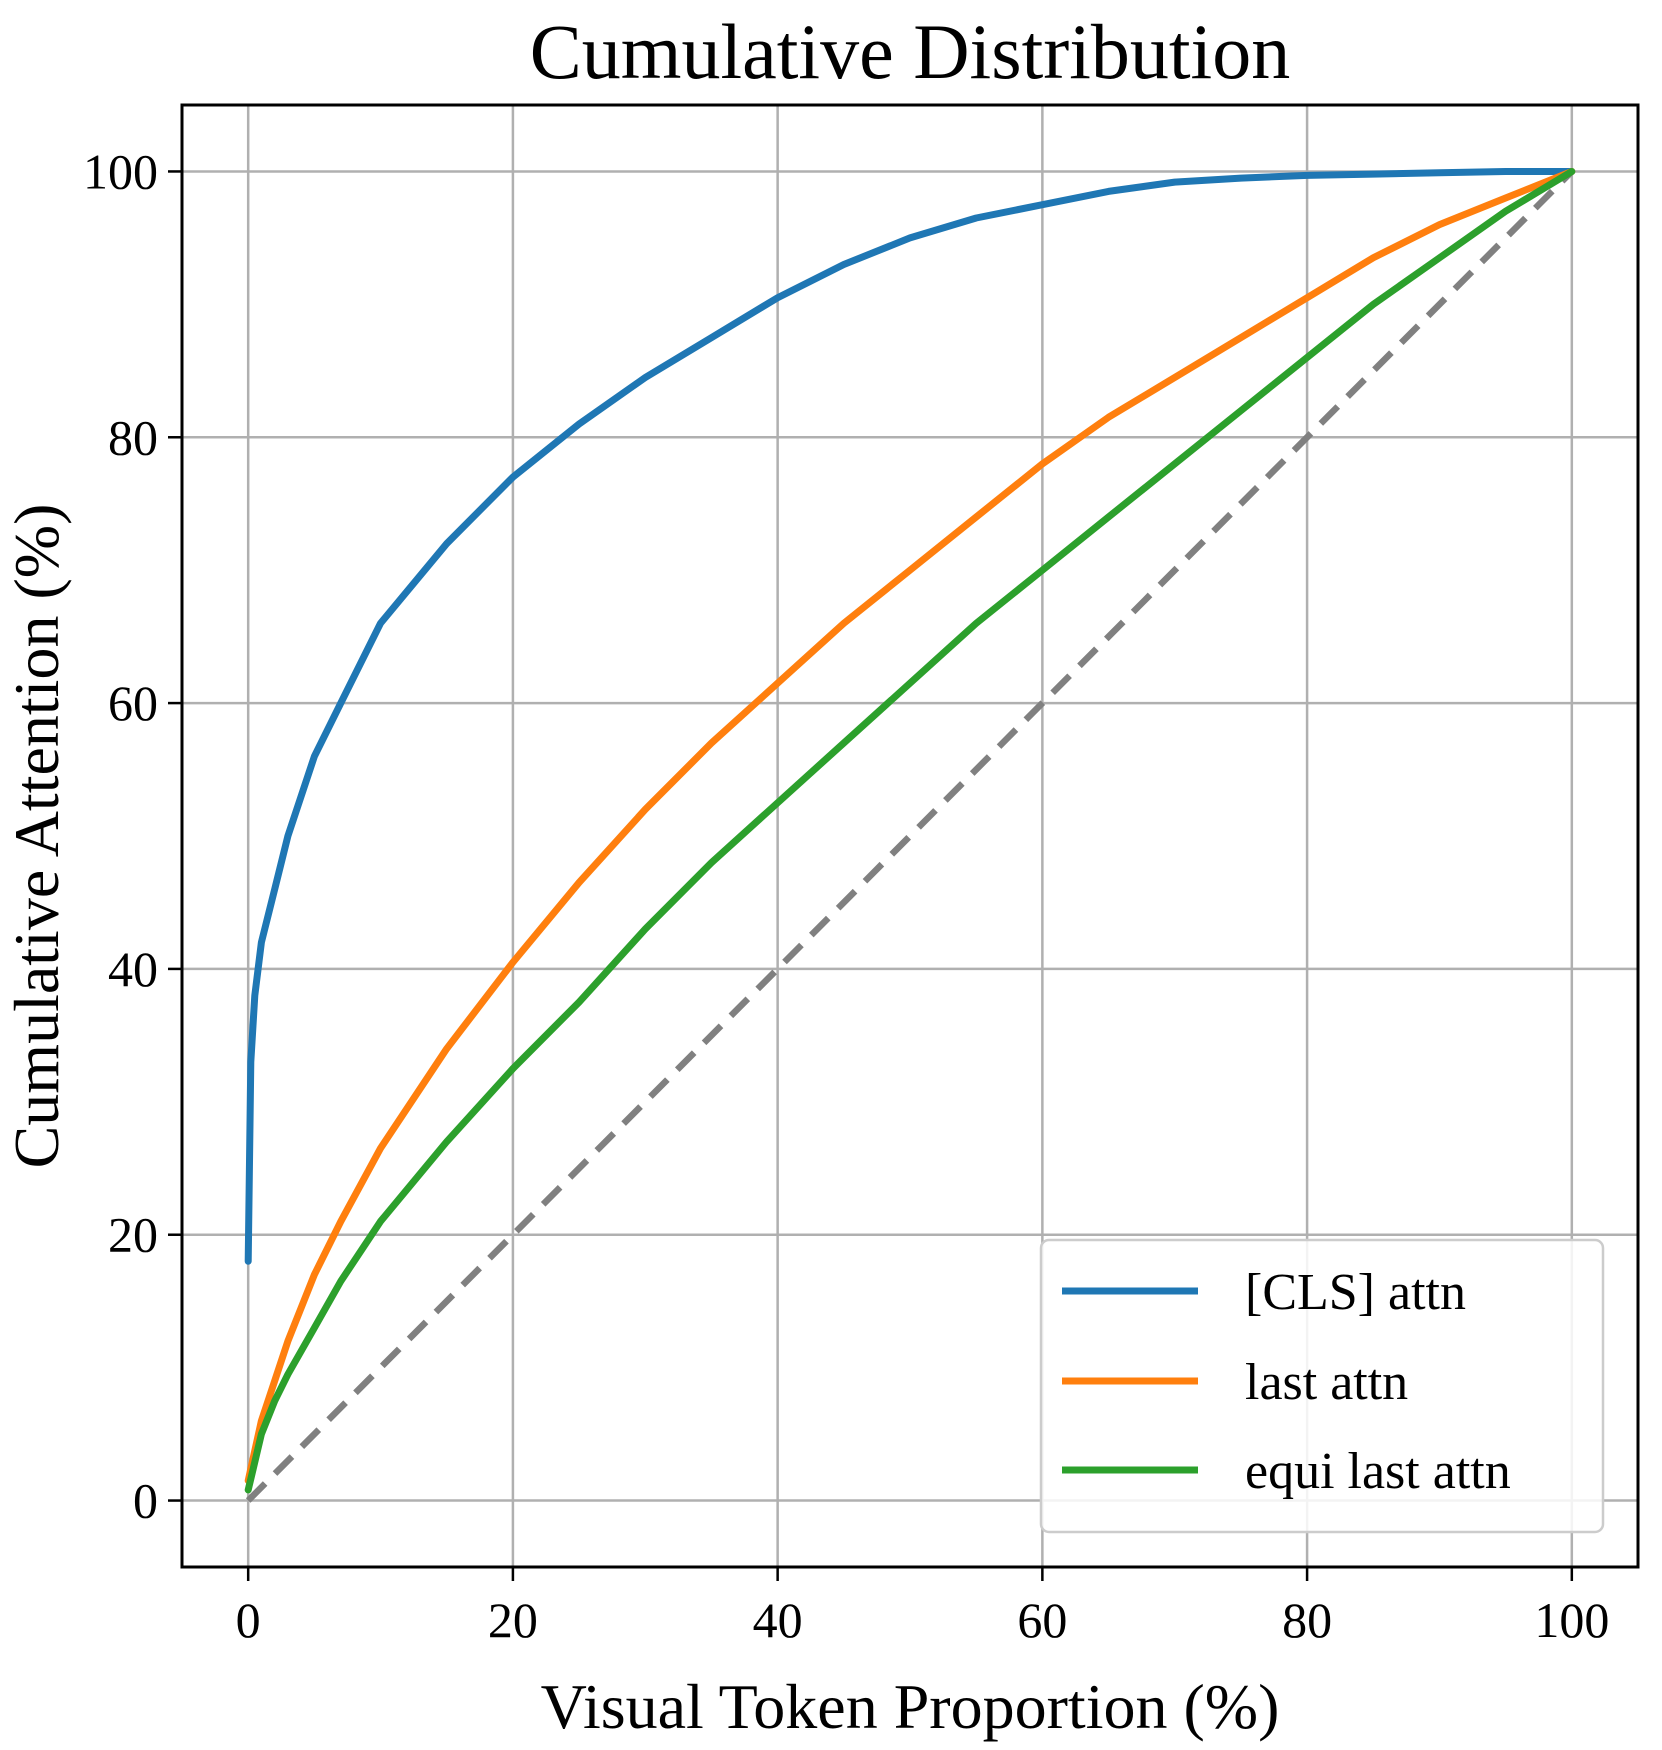  I want to click on x-tick-label: 0, so click(248, 1620).